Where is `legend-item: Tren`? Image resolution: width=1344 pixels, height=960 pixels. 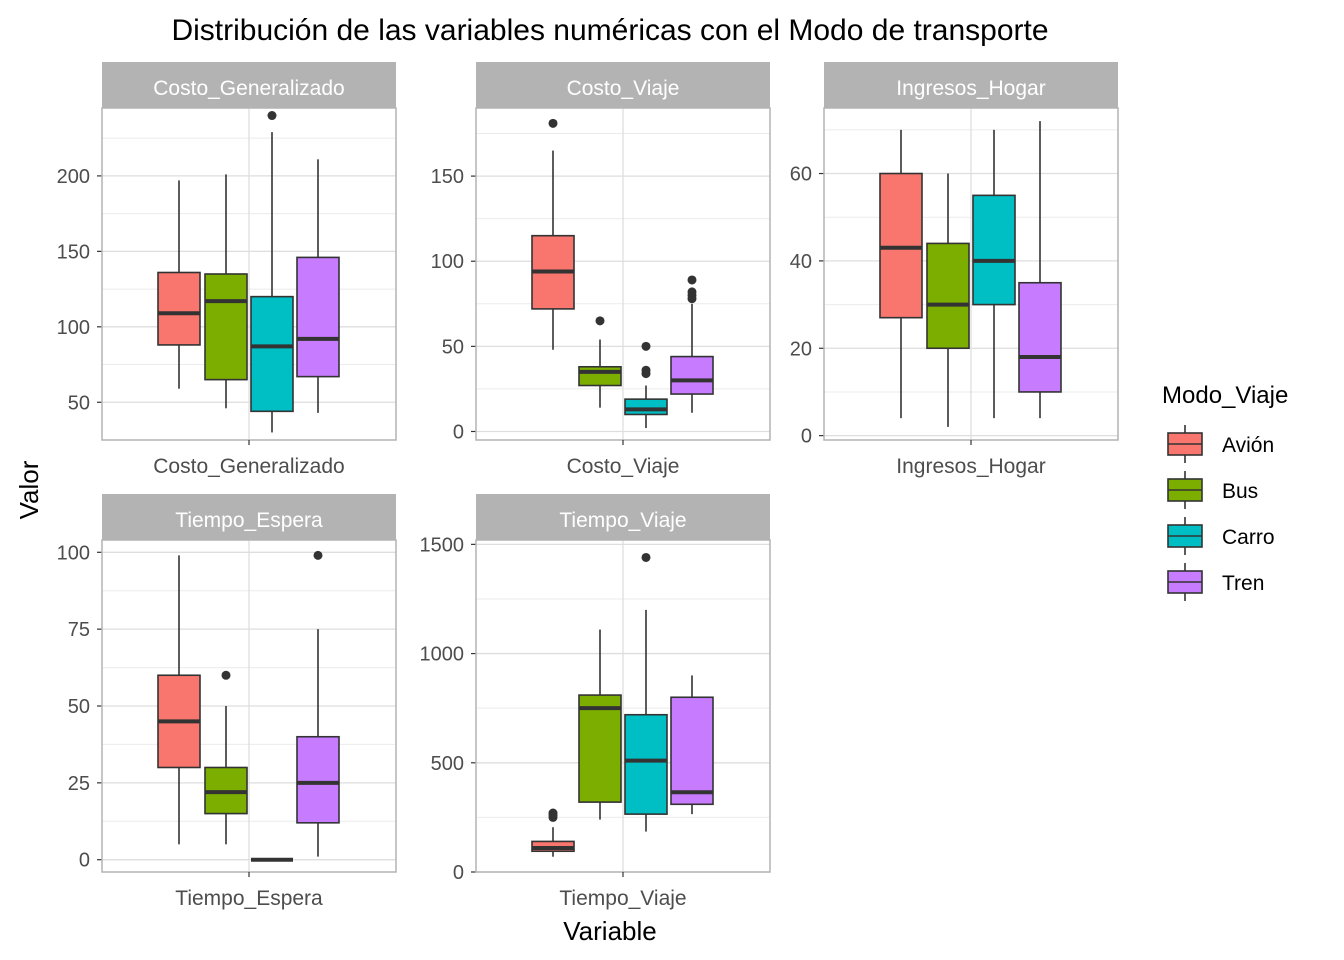
legend-item: Tren is located at coordinates (1215, 582).